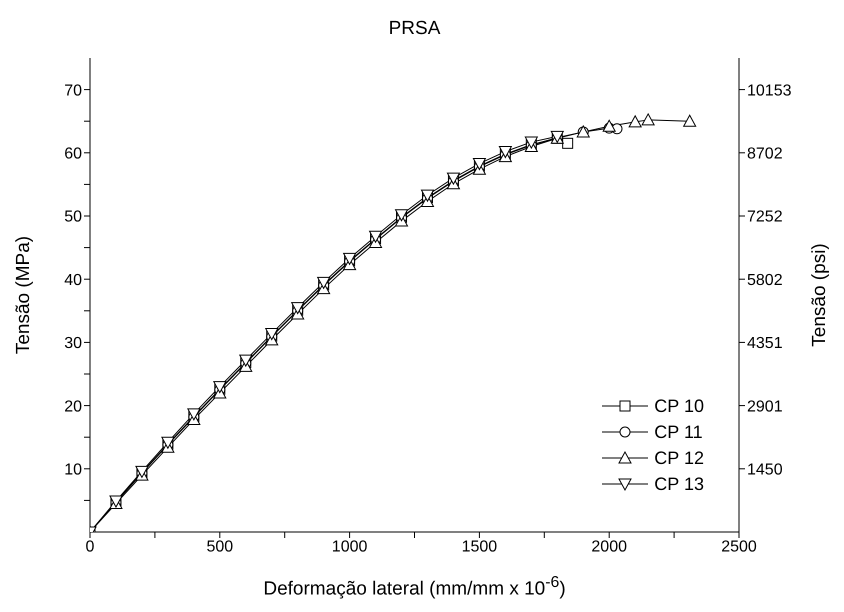 The height and width of the screenshot is (612, 844). Describe the element at coordinates (765, 343) in the screenshot. I see `y2-tick-label: 4351` at that location.